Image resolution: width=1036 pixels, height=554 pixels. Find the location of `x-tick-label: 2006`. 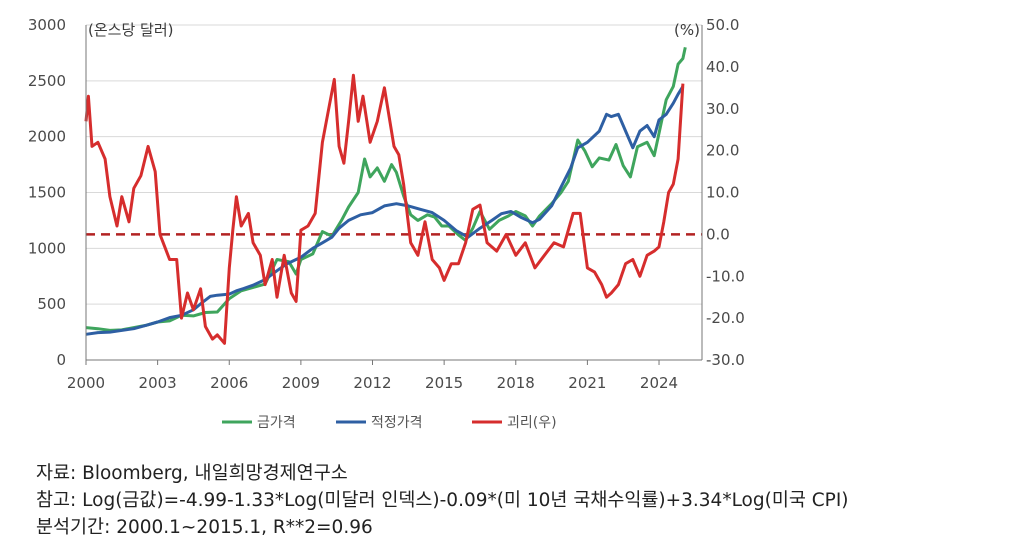

x-tick-label: 2006 is located at coordinates (229, 383).